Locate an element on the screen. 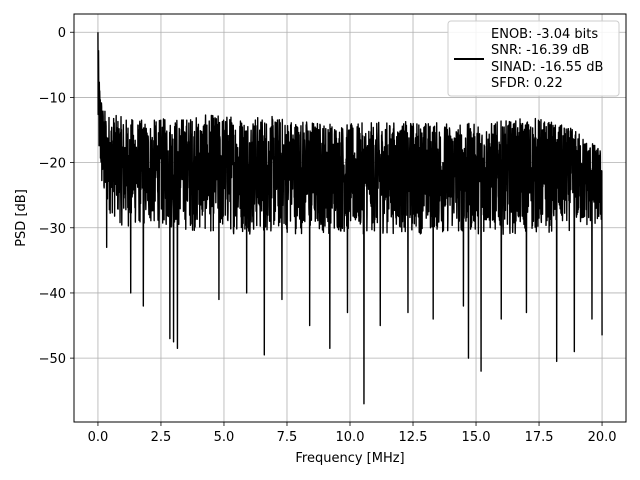 The height and width of the screenshot is (480, 640). x-tick-label: 20.0 is located at coordinates (602, 437).